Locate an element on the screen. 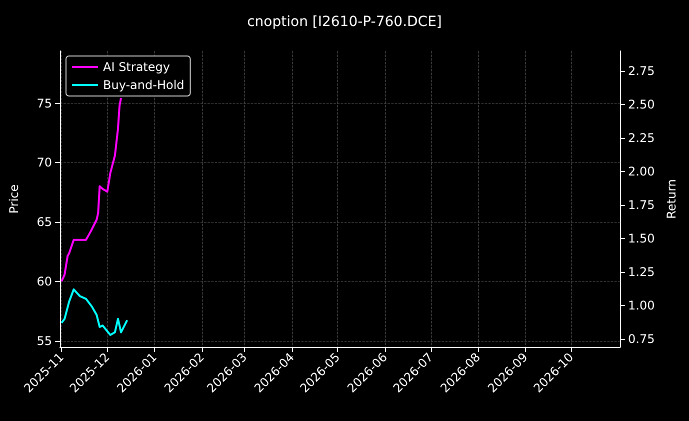 The height and width of the screenshot is (421, 689). y2-tick-label: 1.00 is located at coordinates (641, 305).